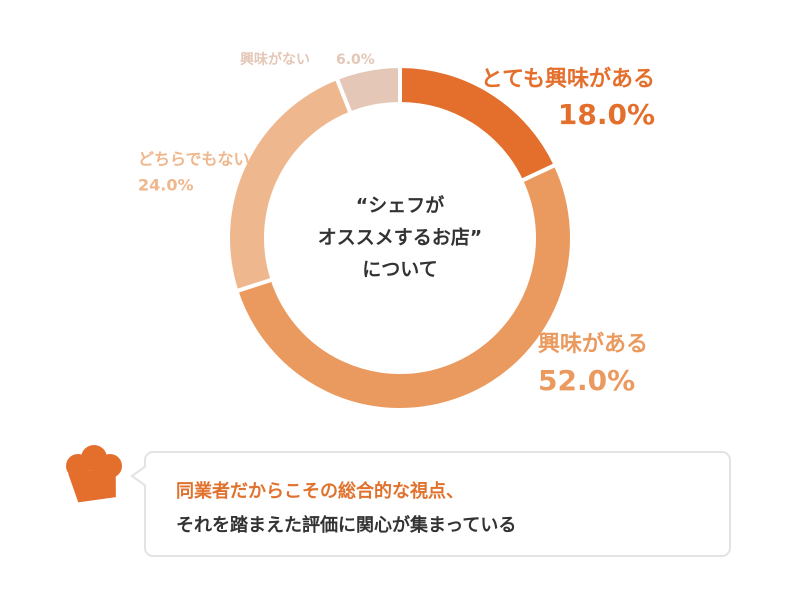 This screenshot has height=610, width=800. What do you see at coordinates (194, 159) in the screenshot?
I see `slice-label: どちらでもない` at bounding box center [194, 159].